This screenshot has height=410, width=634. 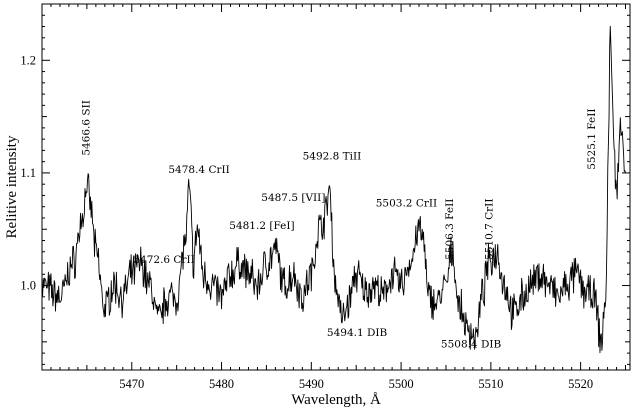 I want to click on x-tick-label: 5500, so click(x=401, y=384).